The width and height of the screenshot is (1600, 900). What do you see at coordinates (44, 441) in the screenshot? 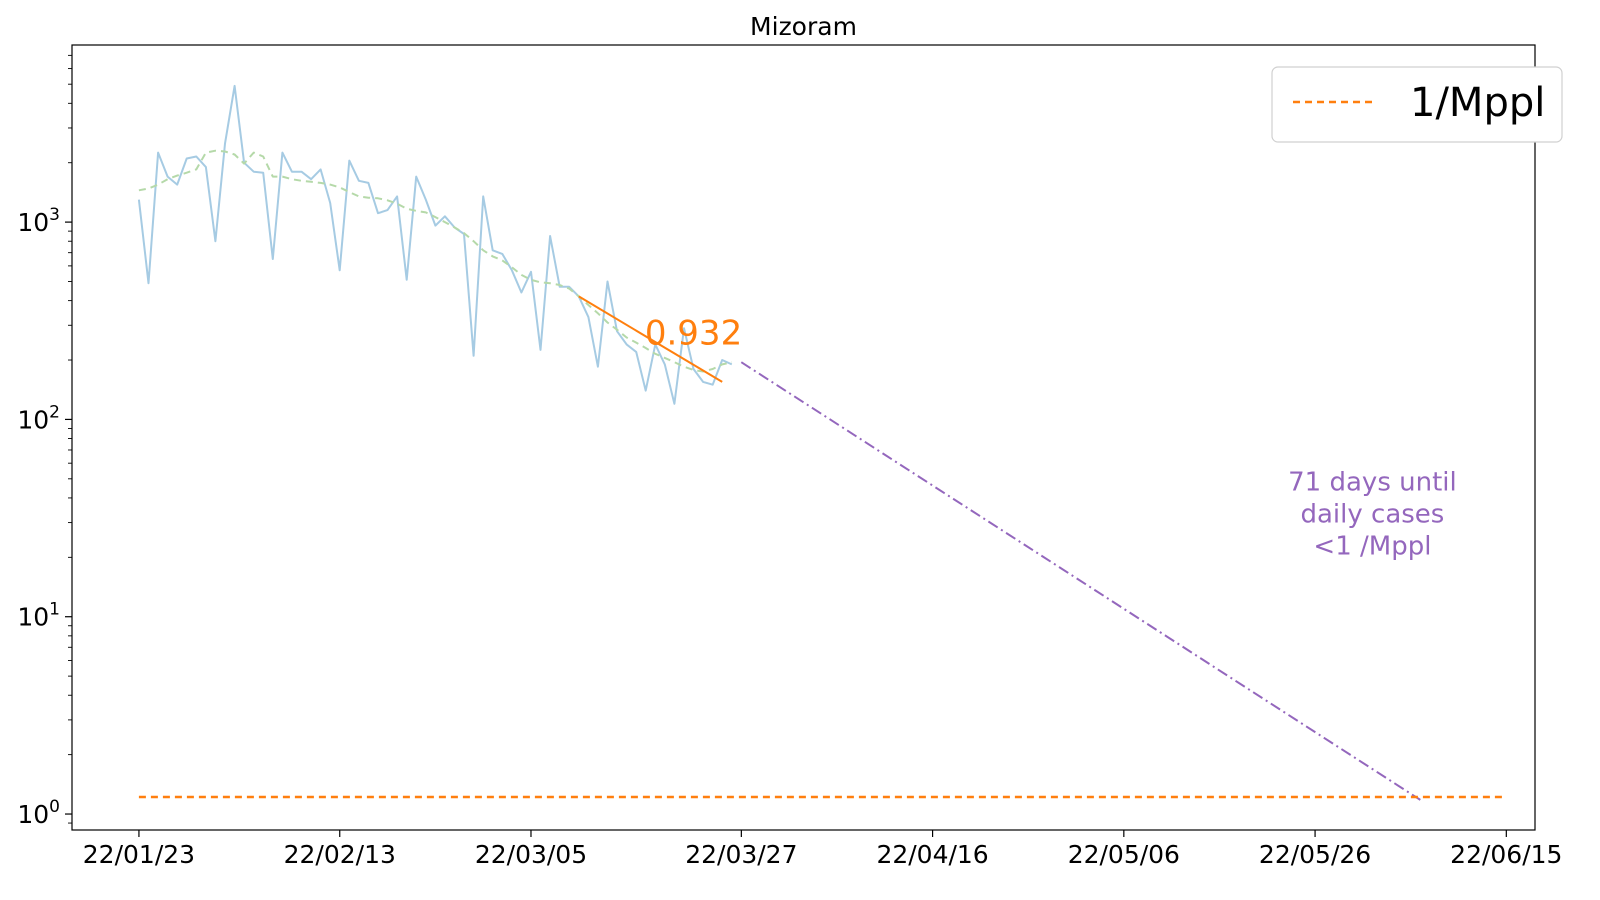
I see `y-axis: 100 101 102 103` at bounding box center [44, 441].